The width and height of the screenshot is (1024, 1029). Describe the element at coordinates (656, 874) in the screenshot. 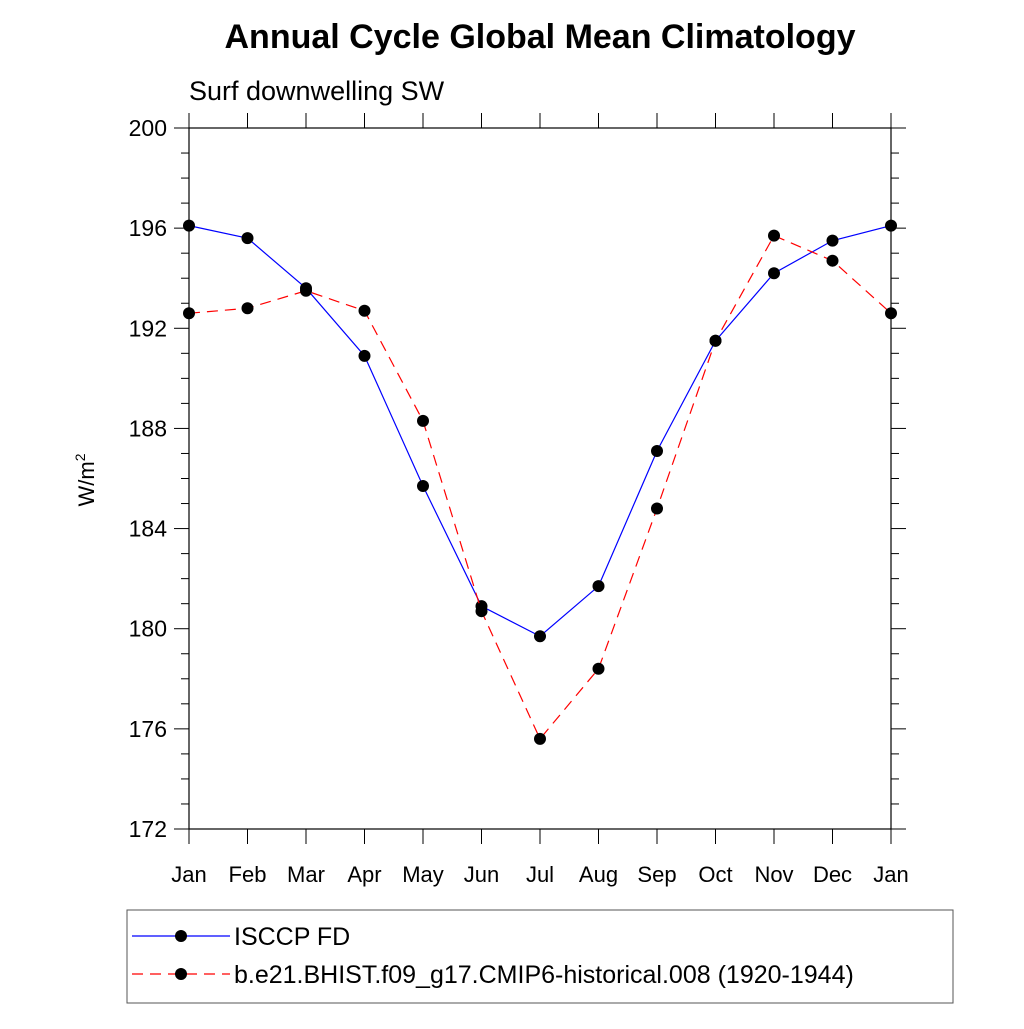

I see `x-tick-label: Sep` at that location.